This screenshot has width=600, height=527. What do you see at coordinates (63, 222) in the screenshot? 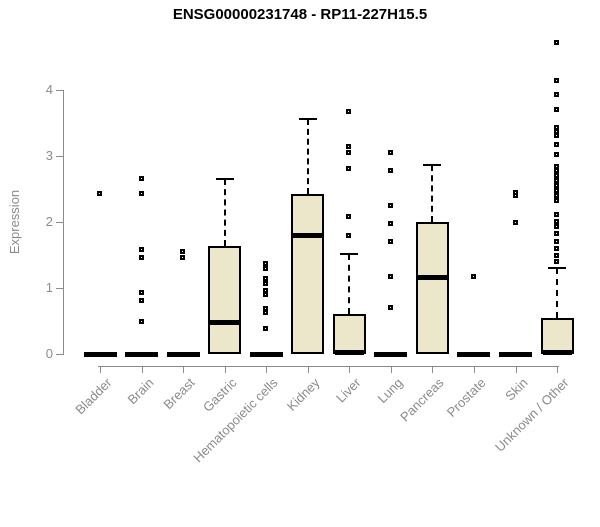
I see `y-axis-line` at bounding box center [63, 222].